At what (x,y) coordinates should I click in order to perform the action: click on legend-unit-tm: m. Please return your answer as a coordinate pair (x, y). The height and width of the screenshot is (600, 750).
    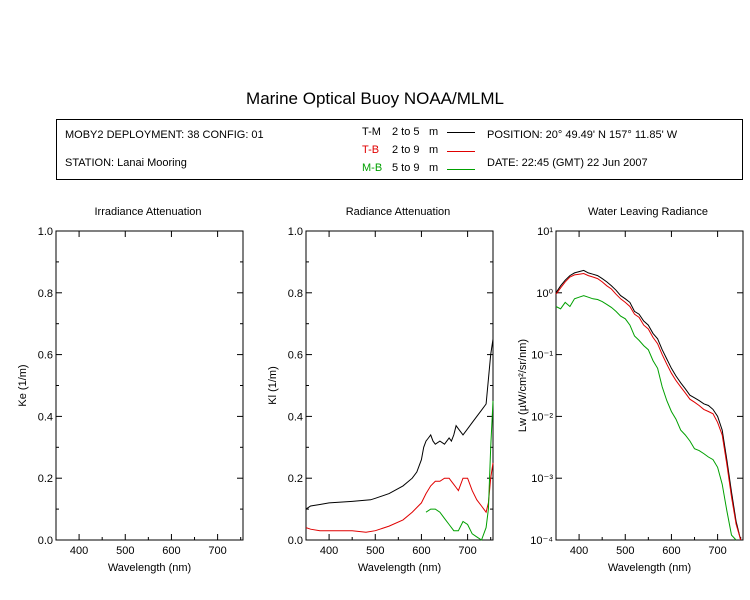
    Looking at the image, I should click on (434, 132).